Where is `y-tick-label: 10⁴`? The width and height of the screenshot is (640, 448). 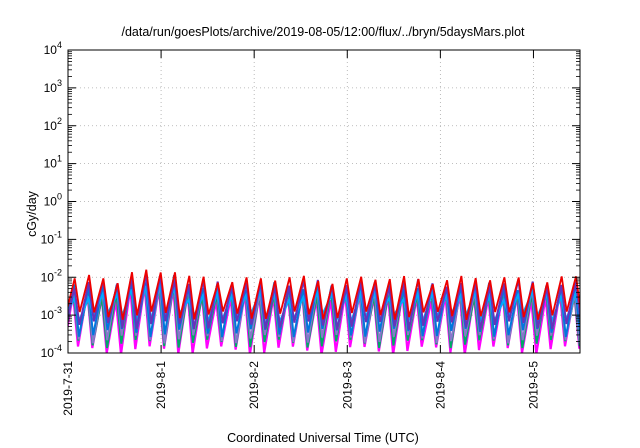
y-tick-label: 10⁴ is located at coordinates (53, 48).